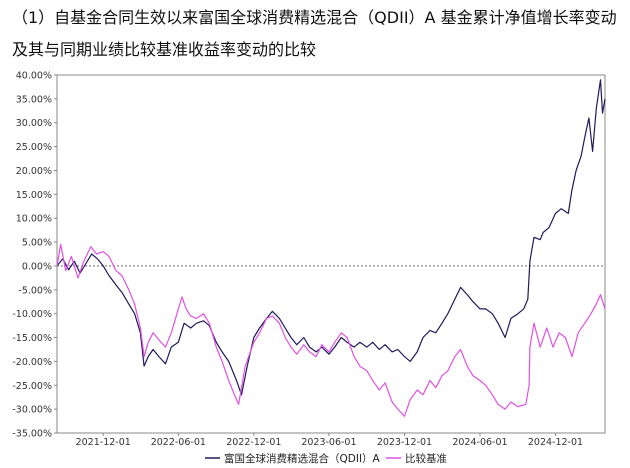 This screenshot has width=630, height=468. I want to click on legend-label-benchmark: 比较基准, so click(426, 458).